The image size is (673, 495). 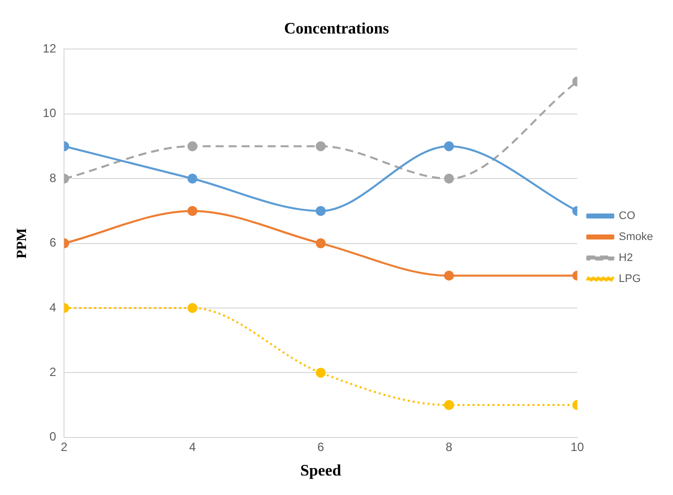 I want to click on y-axis-title: PPM, so click(x=22, y=243).